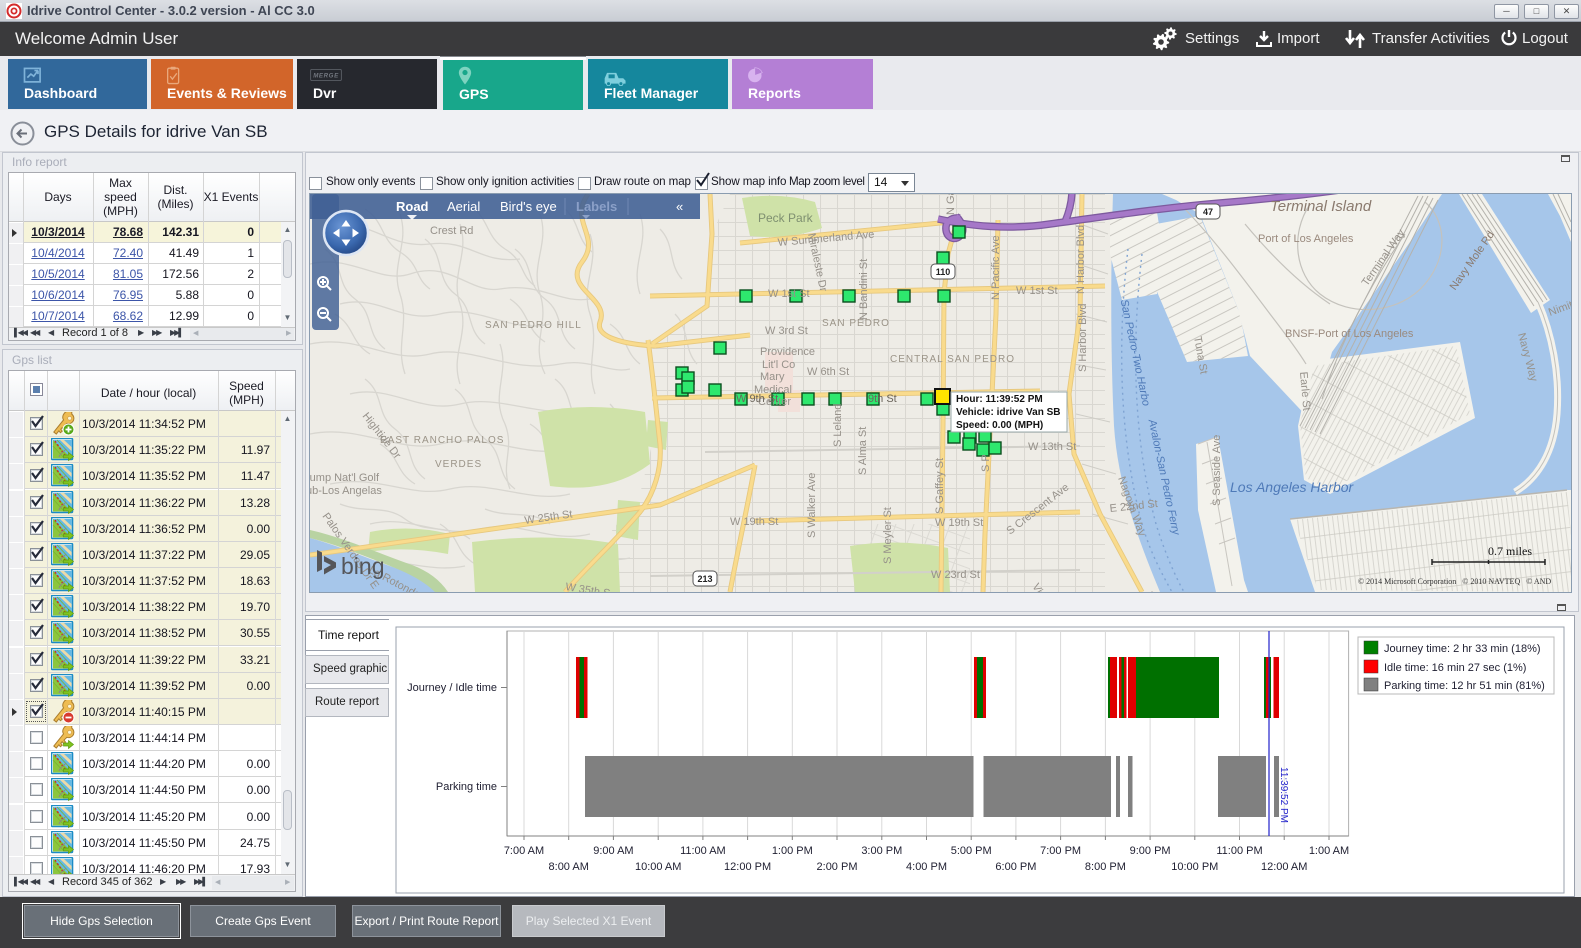  I want to click on svg-text: 47, so click(1208, 212).